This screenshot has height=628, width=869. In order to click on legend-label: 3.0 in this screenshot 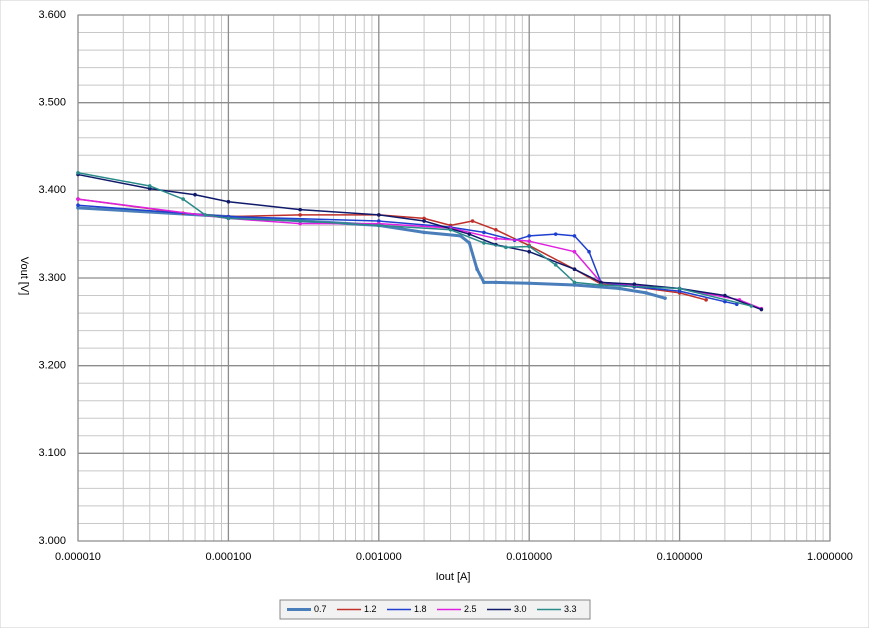, I will do `click(520, 609)`.